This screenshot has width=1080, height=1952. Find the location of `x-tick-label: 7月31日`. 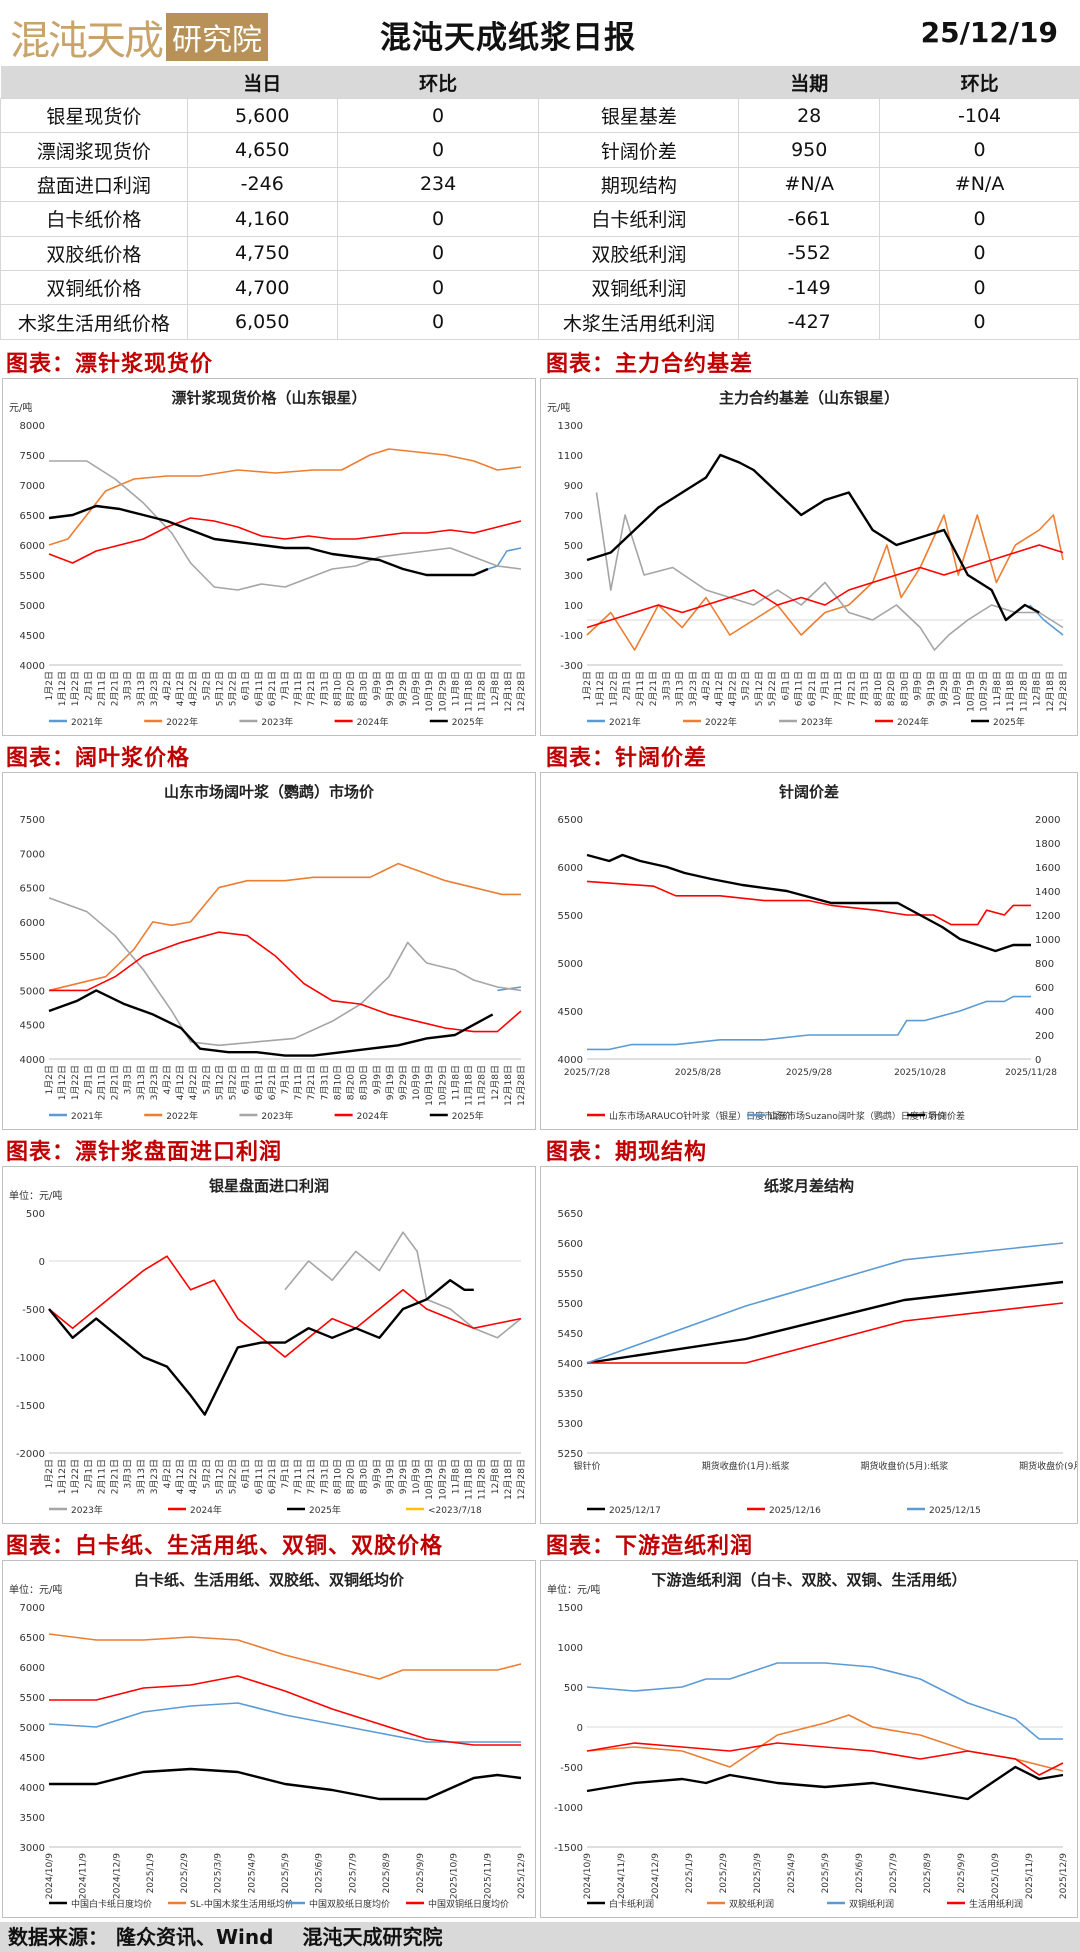

x-tick-label: 7月31日 is located at coordinates (324, 688).